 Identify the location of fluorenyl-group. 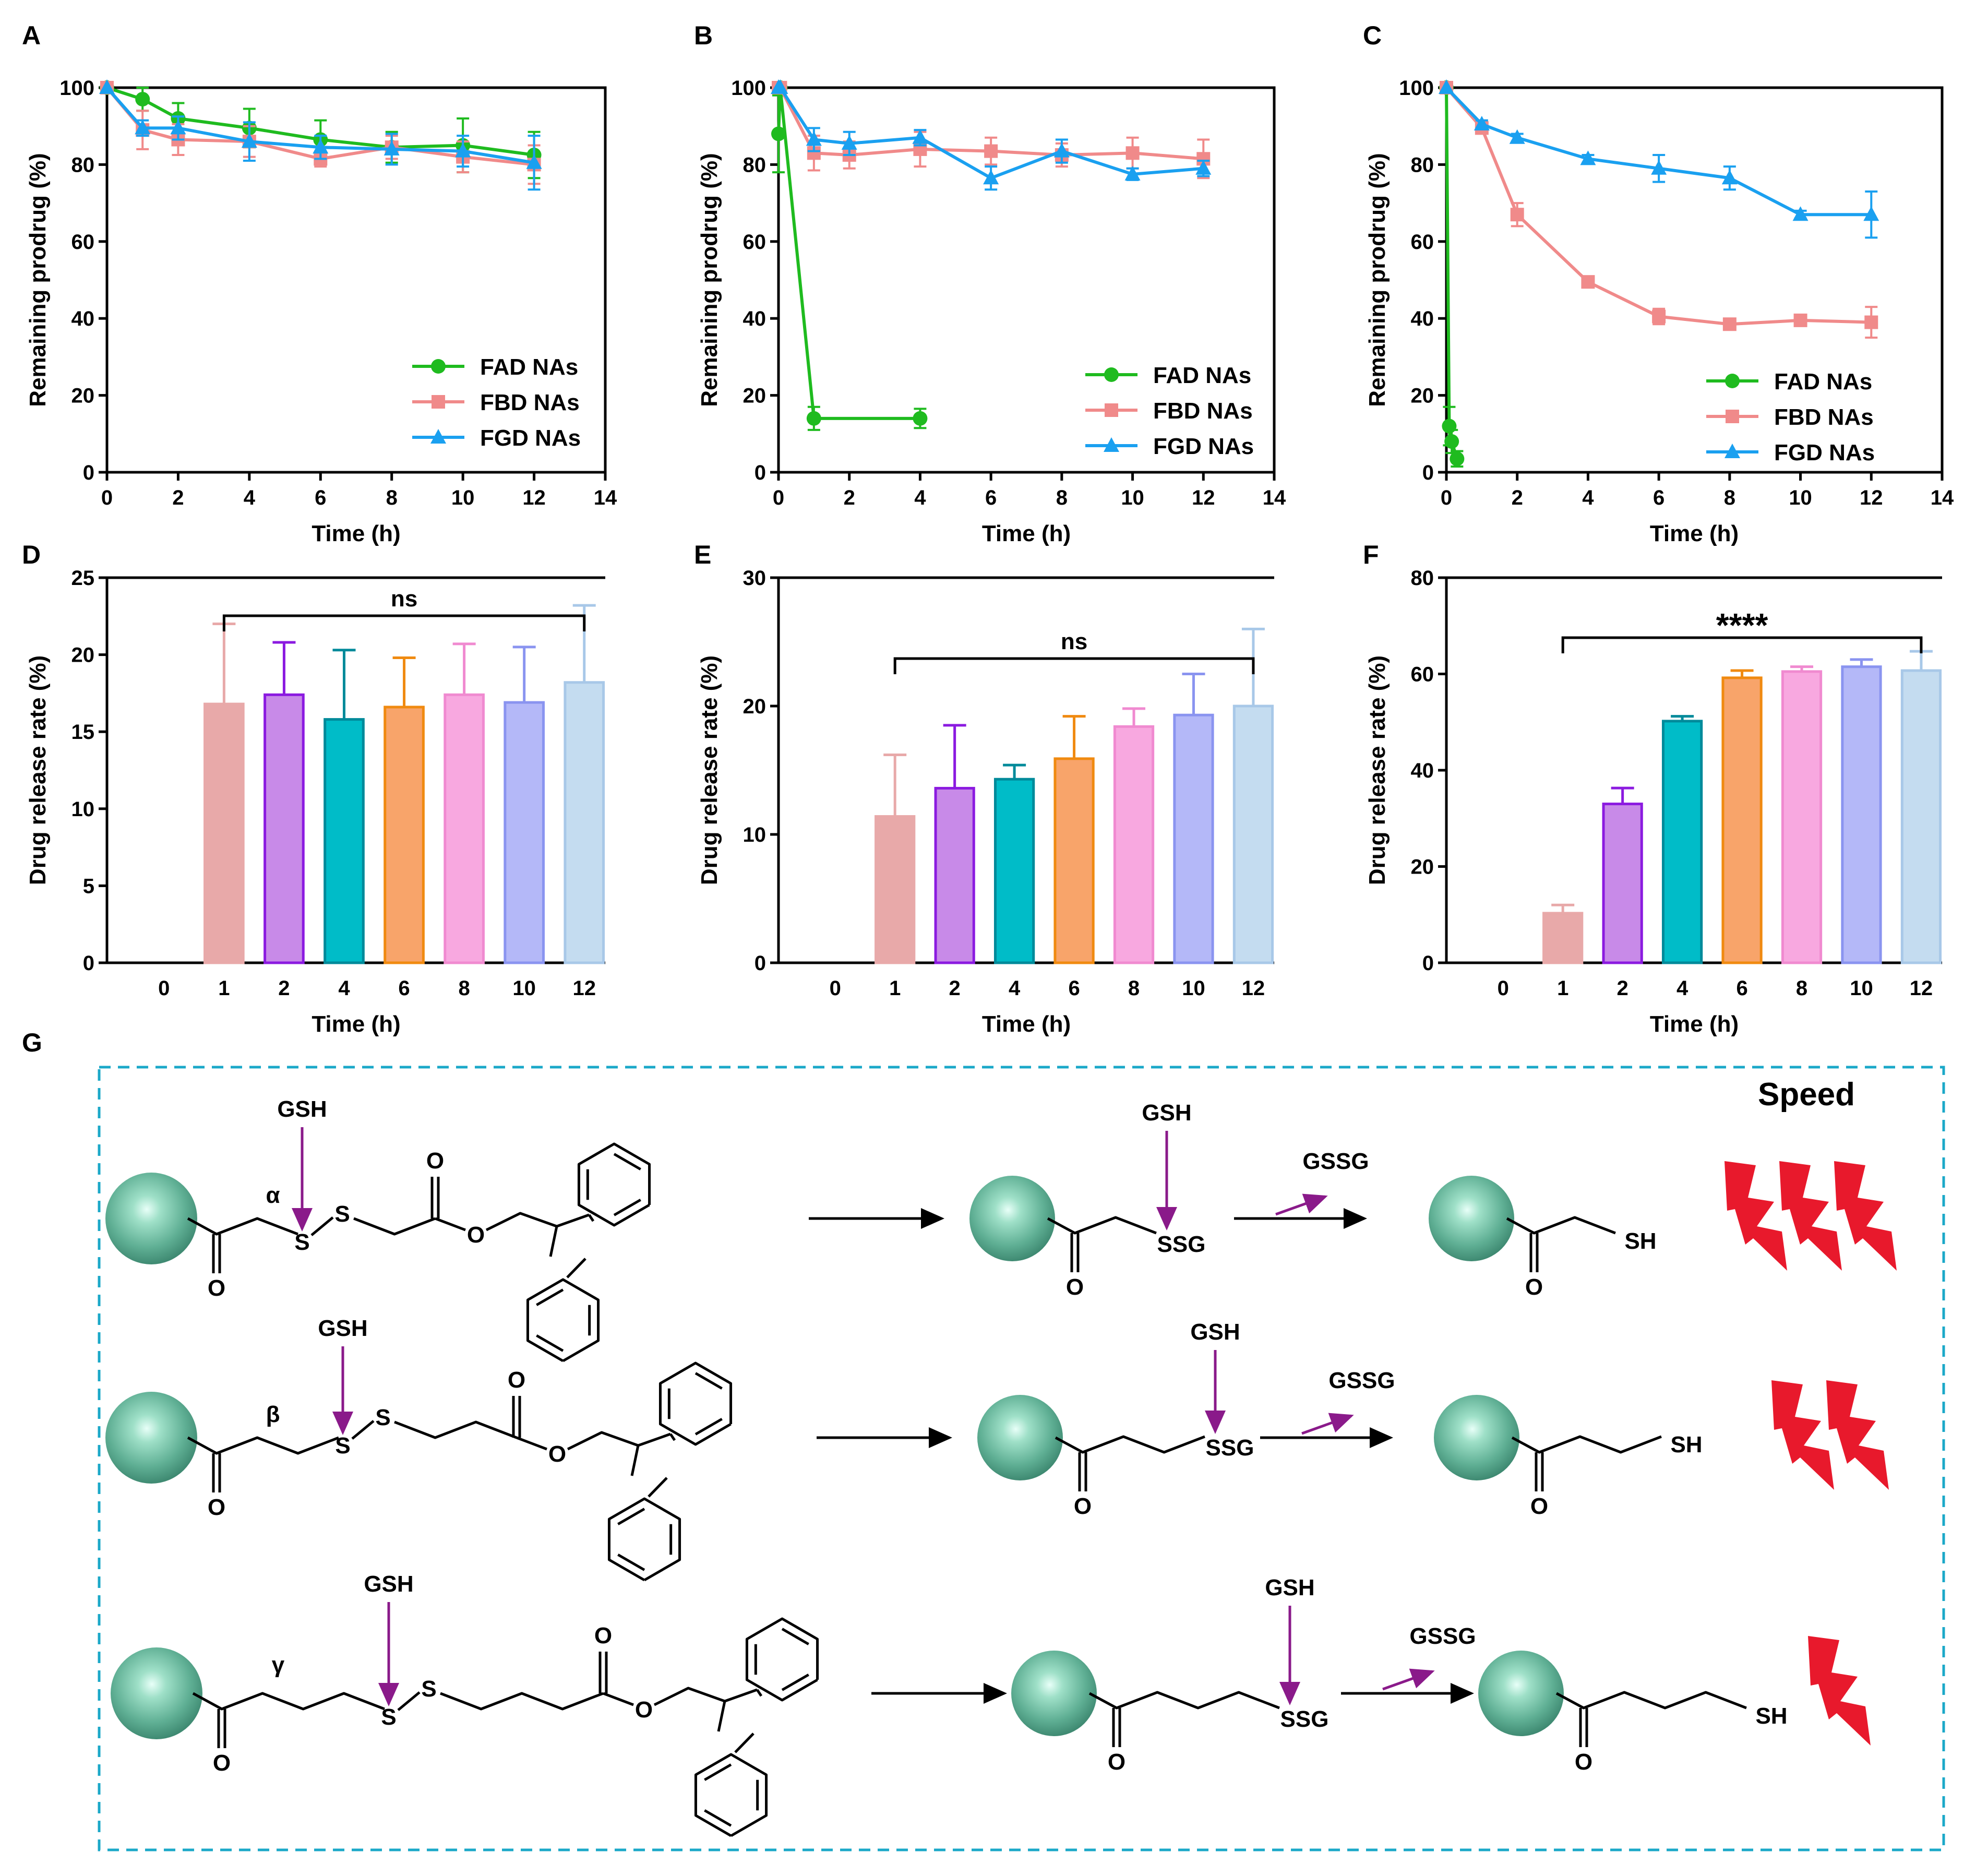
(588, 1252).